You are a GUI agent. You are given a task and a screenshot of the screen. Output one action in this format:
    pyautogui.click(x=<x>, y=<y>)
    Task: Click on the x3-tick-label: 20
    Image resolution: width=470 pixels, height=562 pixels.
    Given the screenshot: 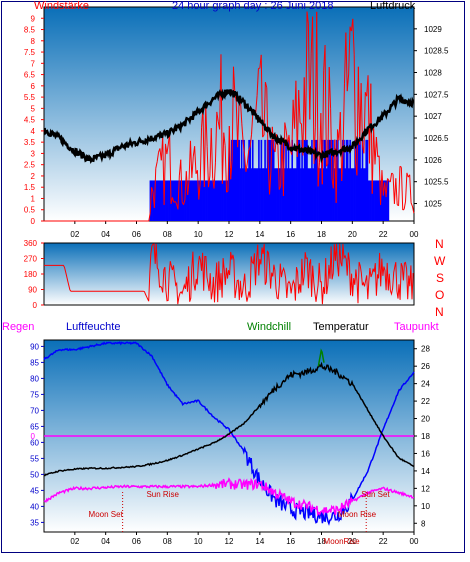 What is the action you would take?
    pyautogui.click(x=352, y=541)
    